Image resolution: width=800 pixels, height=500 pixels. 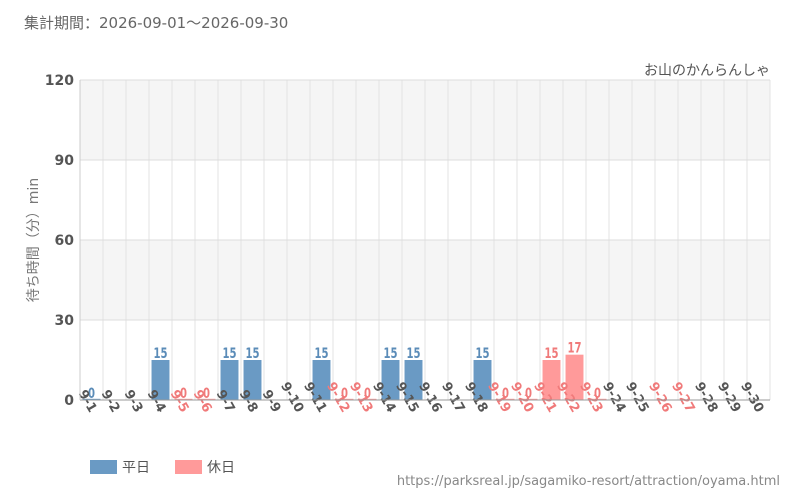 I want to click on y-tick-labels: 0 30 60 90 120, so click(x=59, y=241).